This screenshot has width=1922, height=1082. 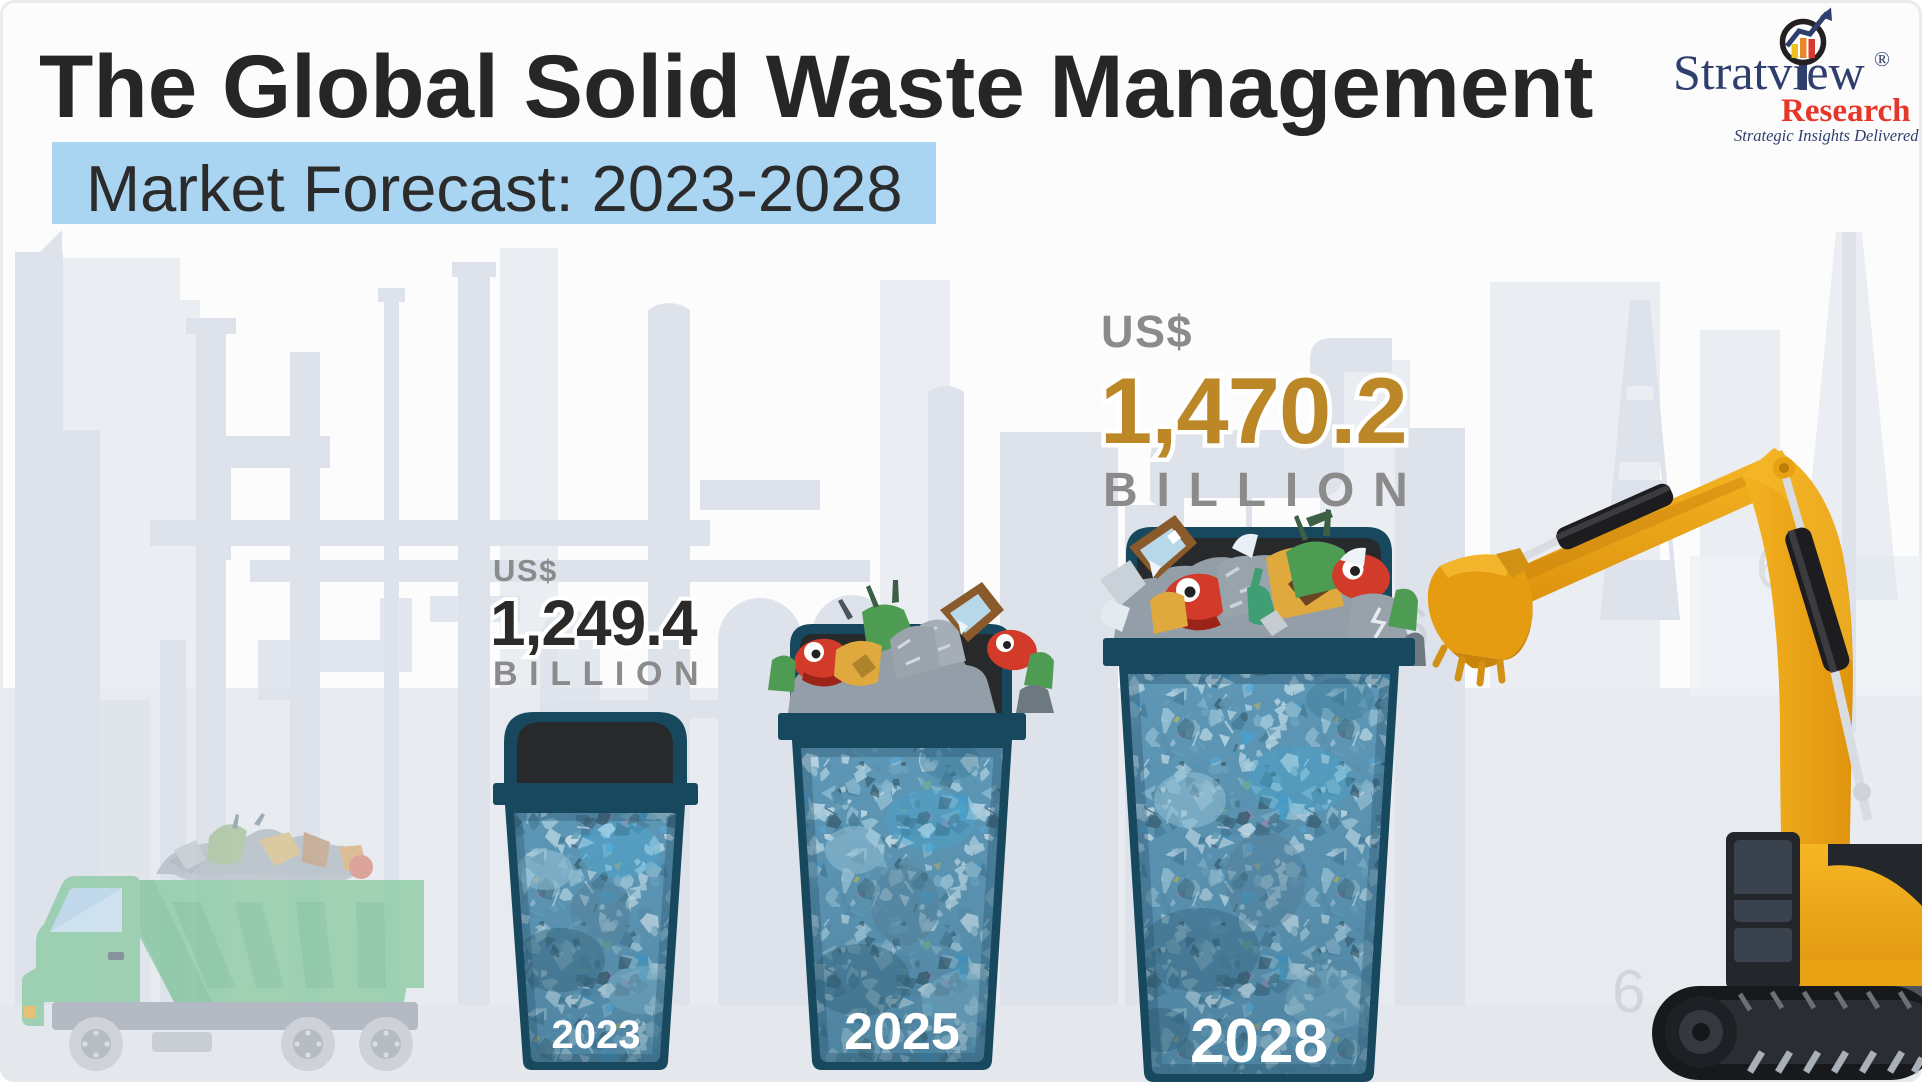 What do you see at coordinates (1826, 135) in the screenshot?
I see `svg-text: Strategic Insights Delivered` at bounding box center [1826, 135].